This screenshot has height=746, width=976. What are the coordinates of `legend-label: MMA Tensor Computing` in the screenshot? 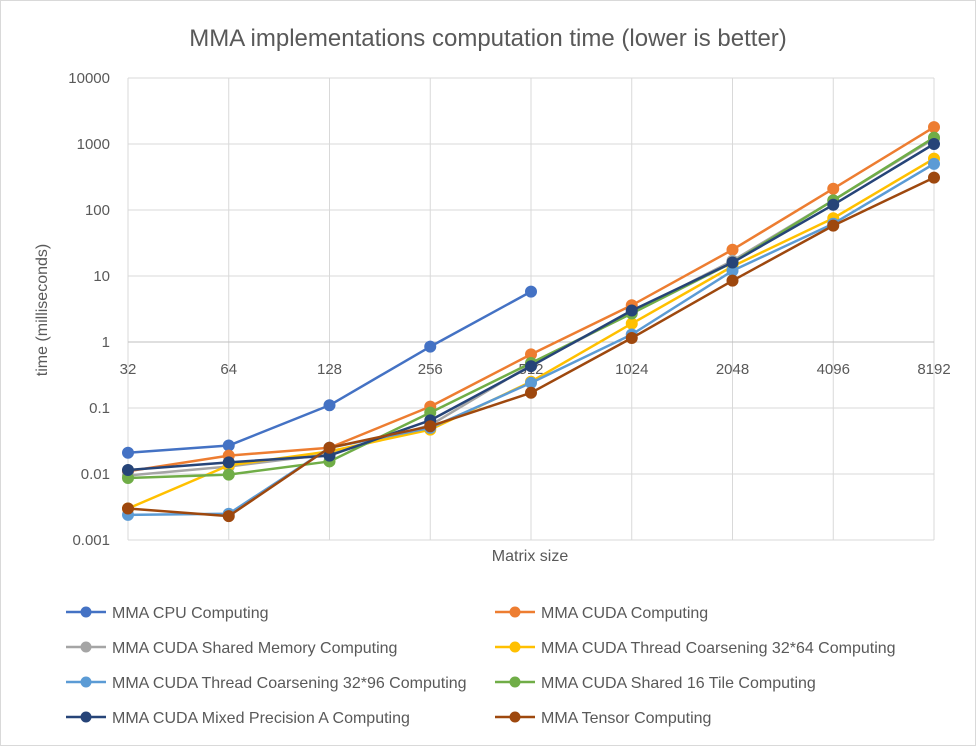 It's located at (626, 718).